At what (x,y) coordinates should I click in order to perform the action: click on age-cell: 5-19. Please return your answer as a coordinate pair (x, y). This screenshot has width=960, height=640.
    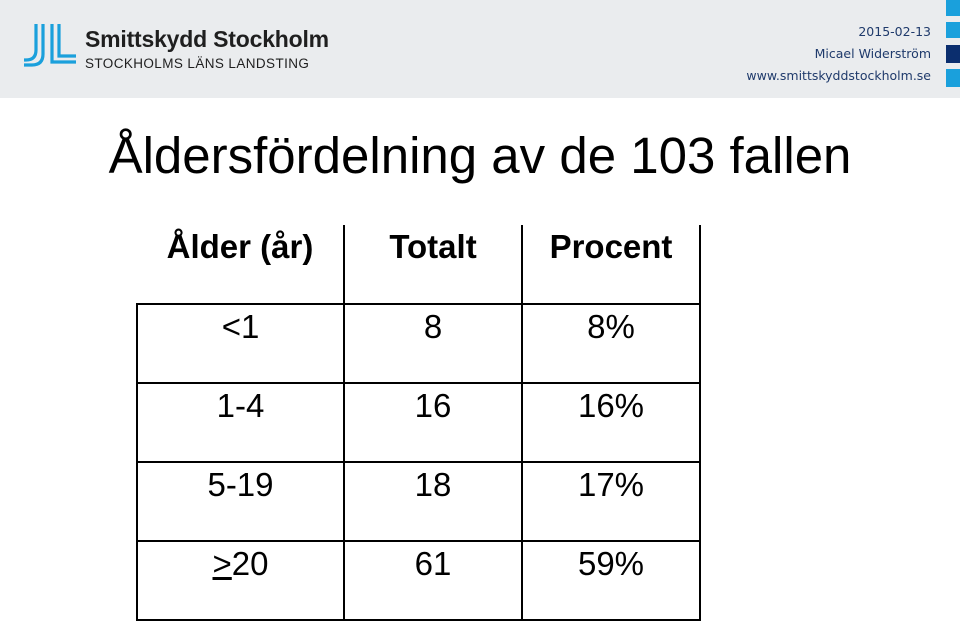
    Looking at the image, I should click on (240, 501).